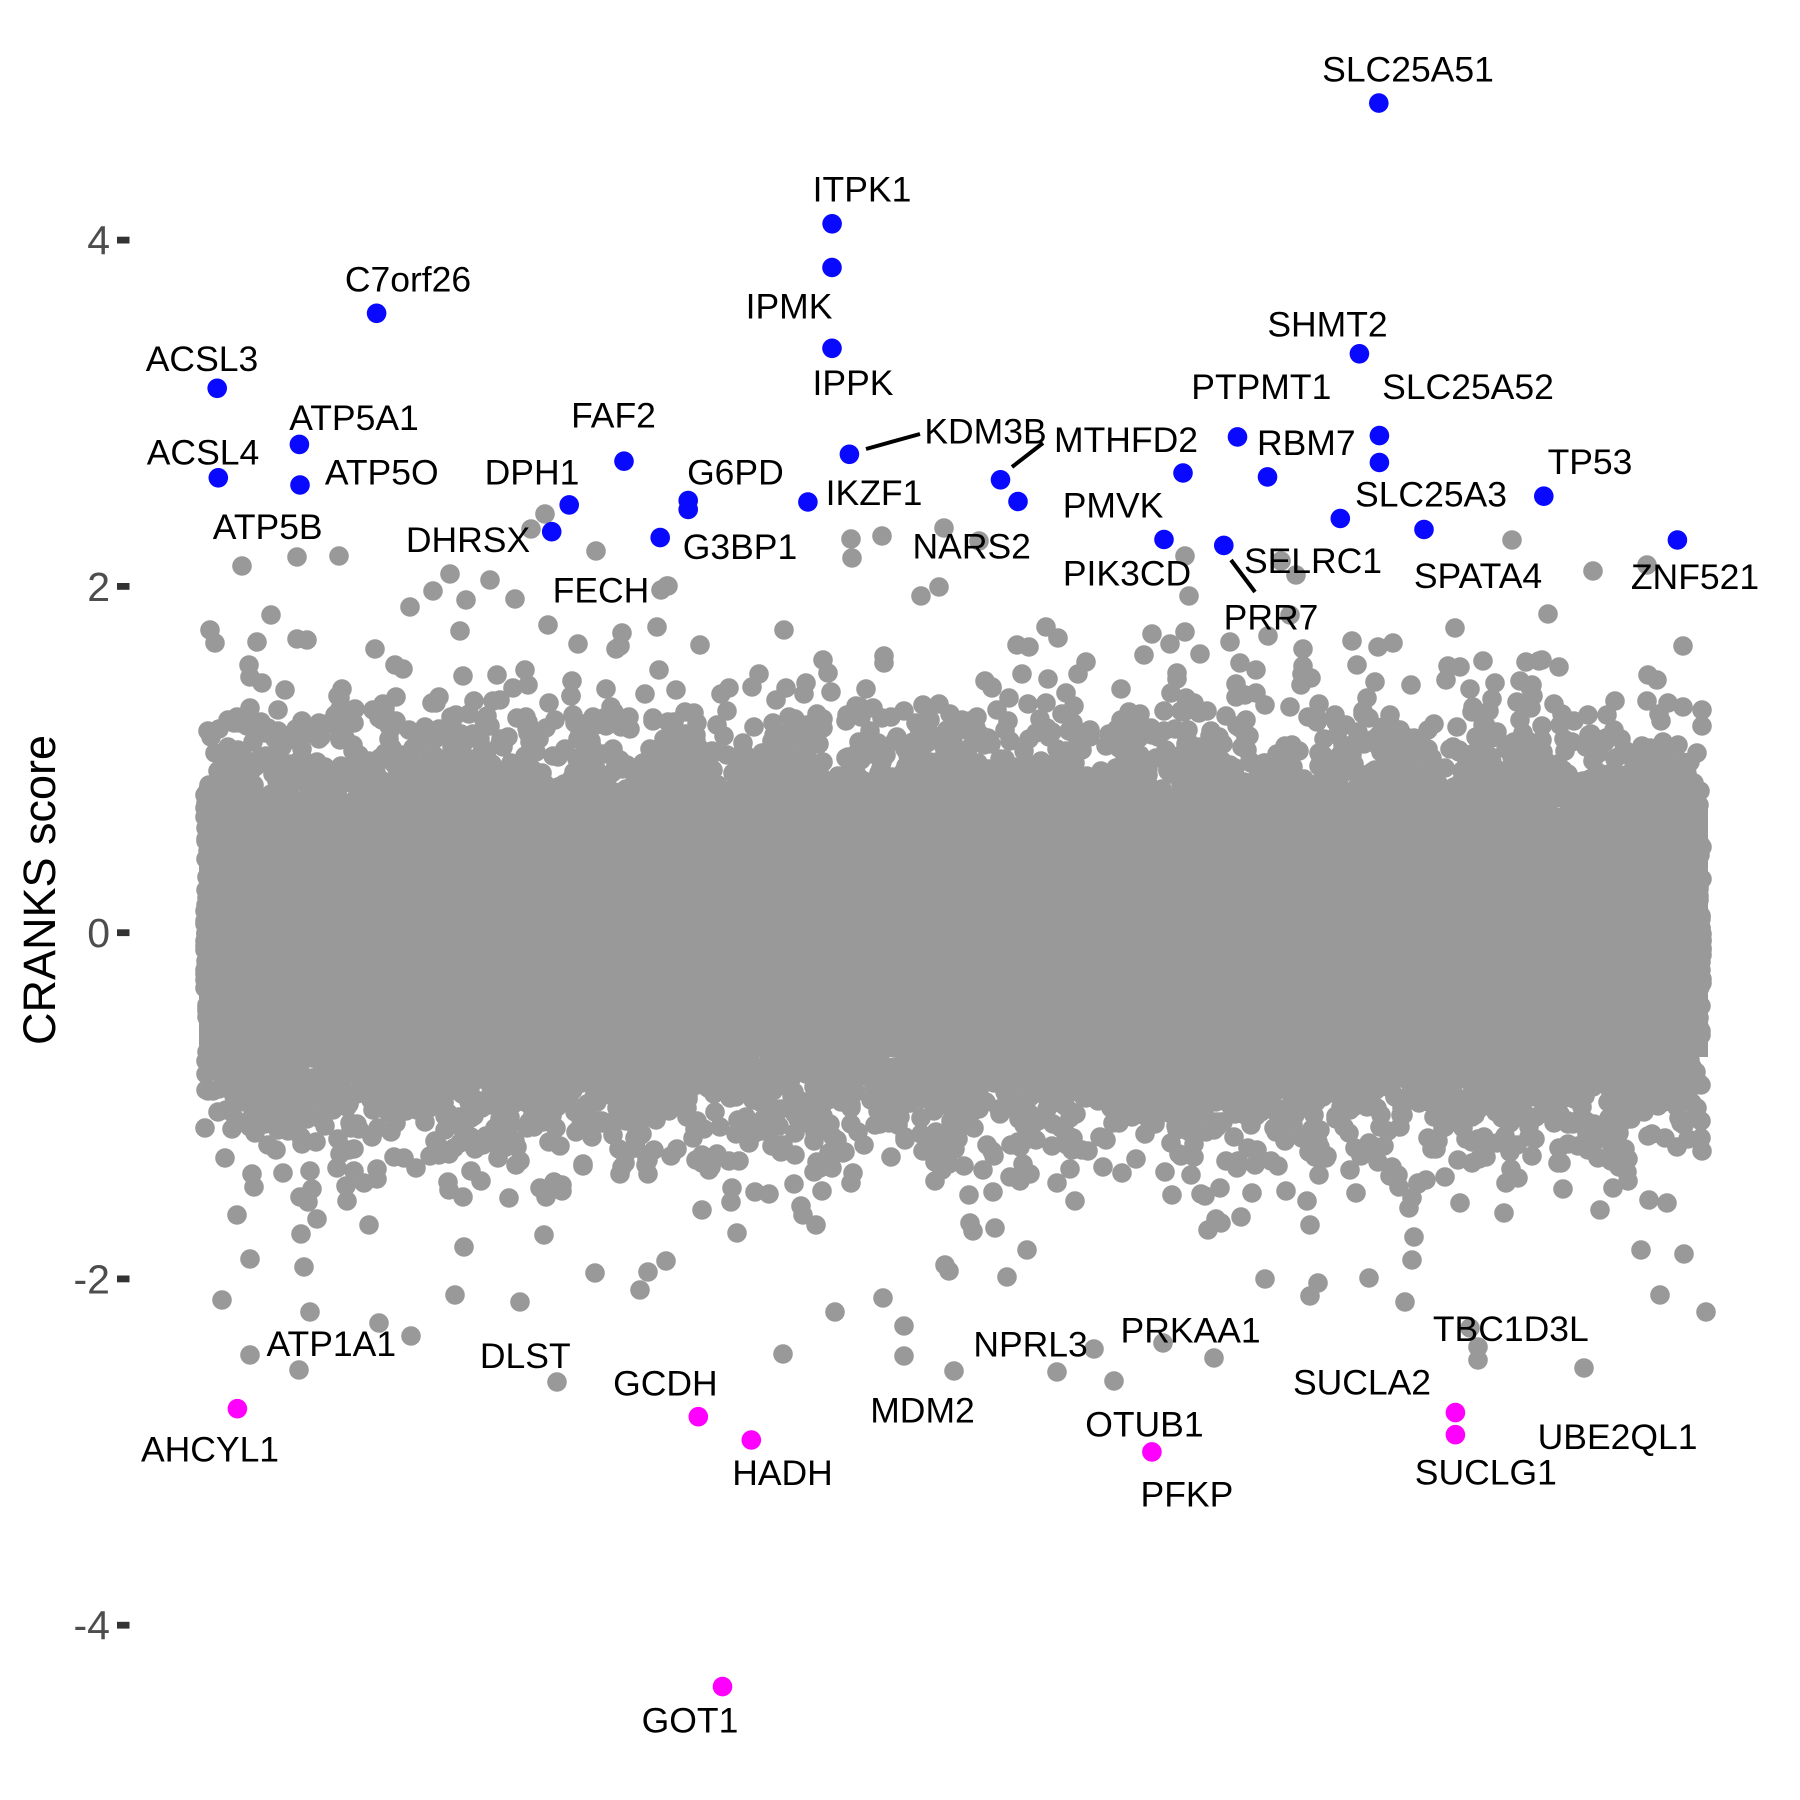 This screenshot has height=1800, width=1800. What do you see at coordinates (613, 415) in the screenshot?
I see `svg-text: FAF2` at bounding box center [613, 415].